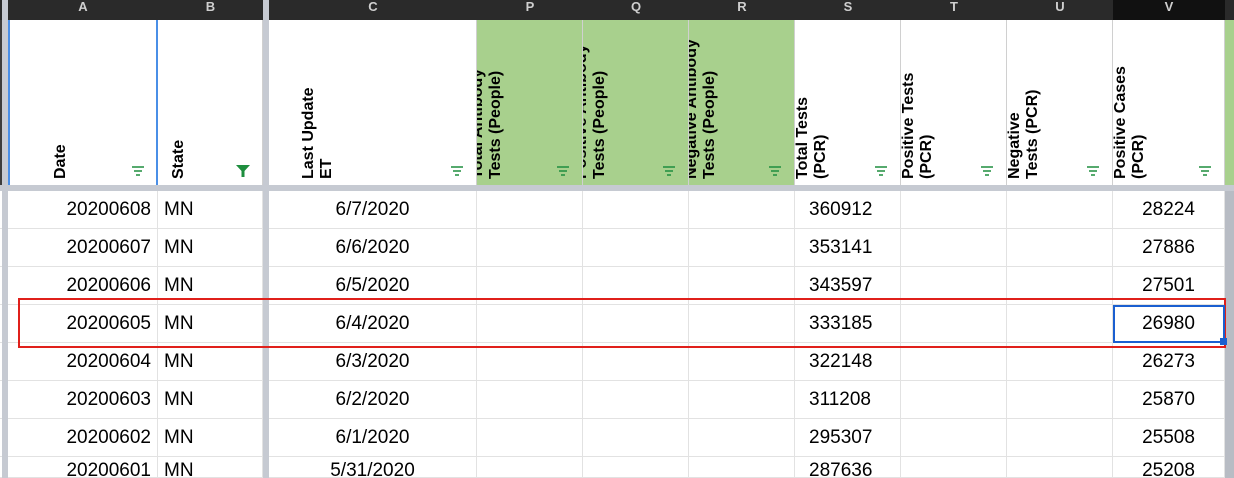 The height and width of the screenshot is (478, 1234). I want to click on cell-positive-cases: 25870, so click(1169, 399).